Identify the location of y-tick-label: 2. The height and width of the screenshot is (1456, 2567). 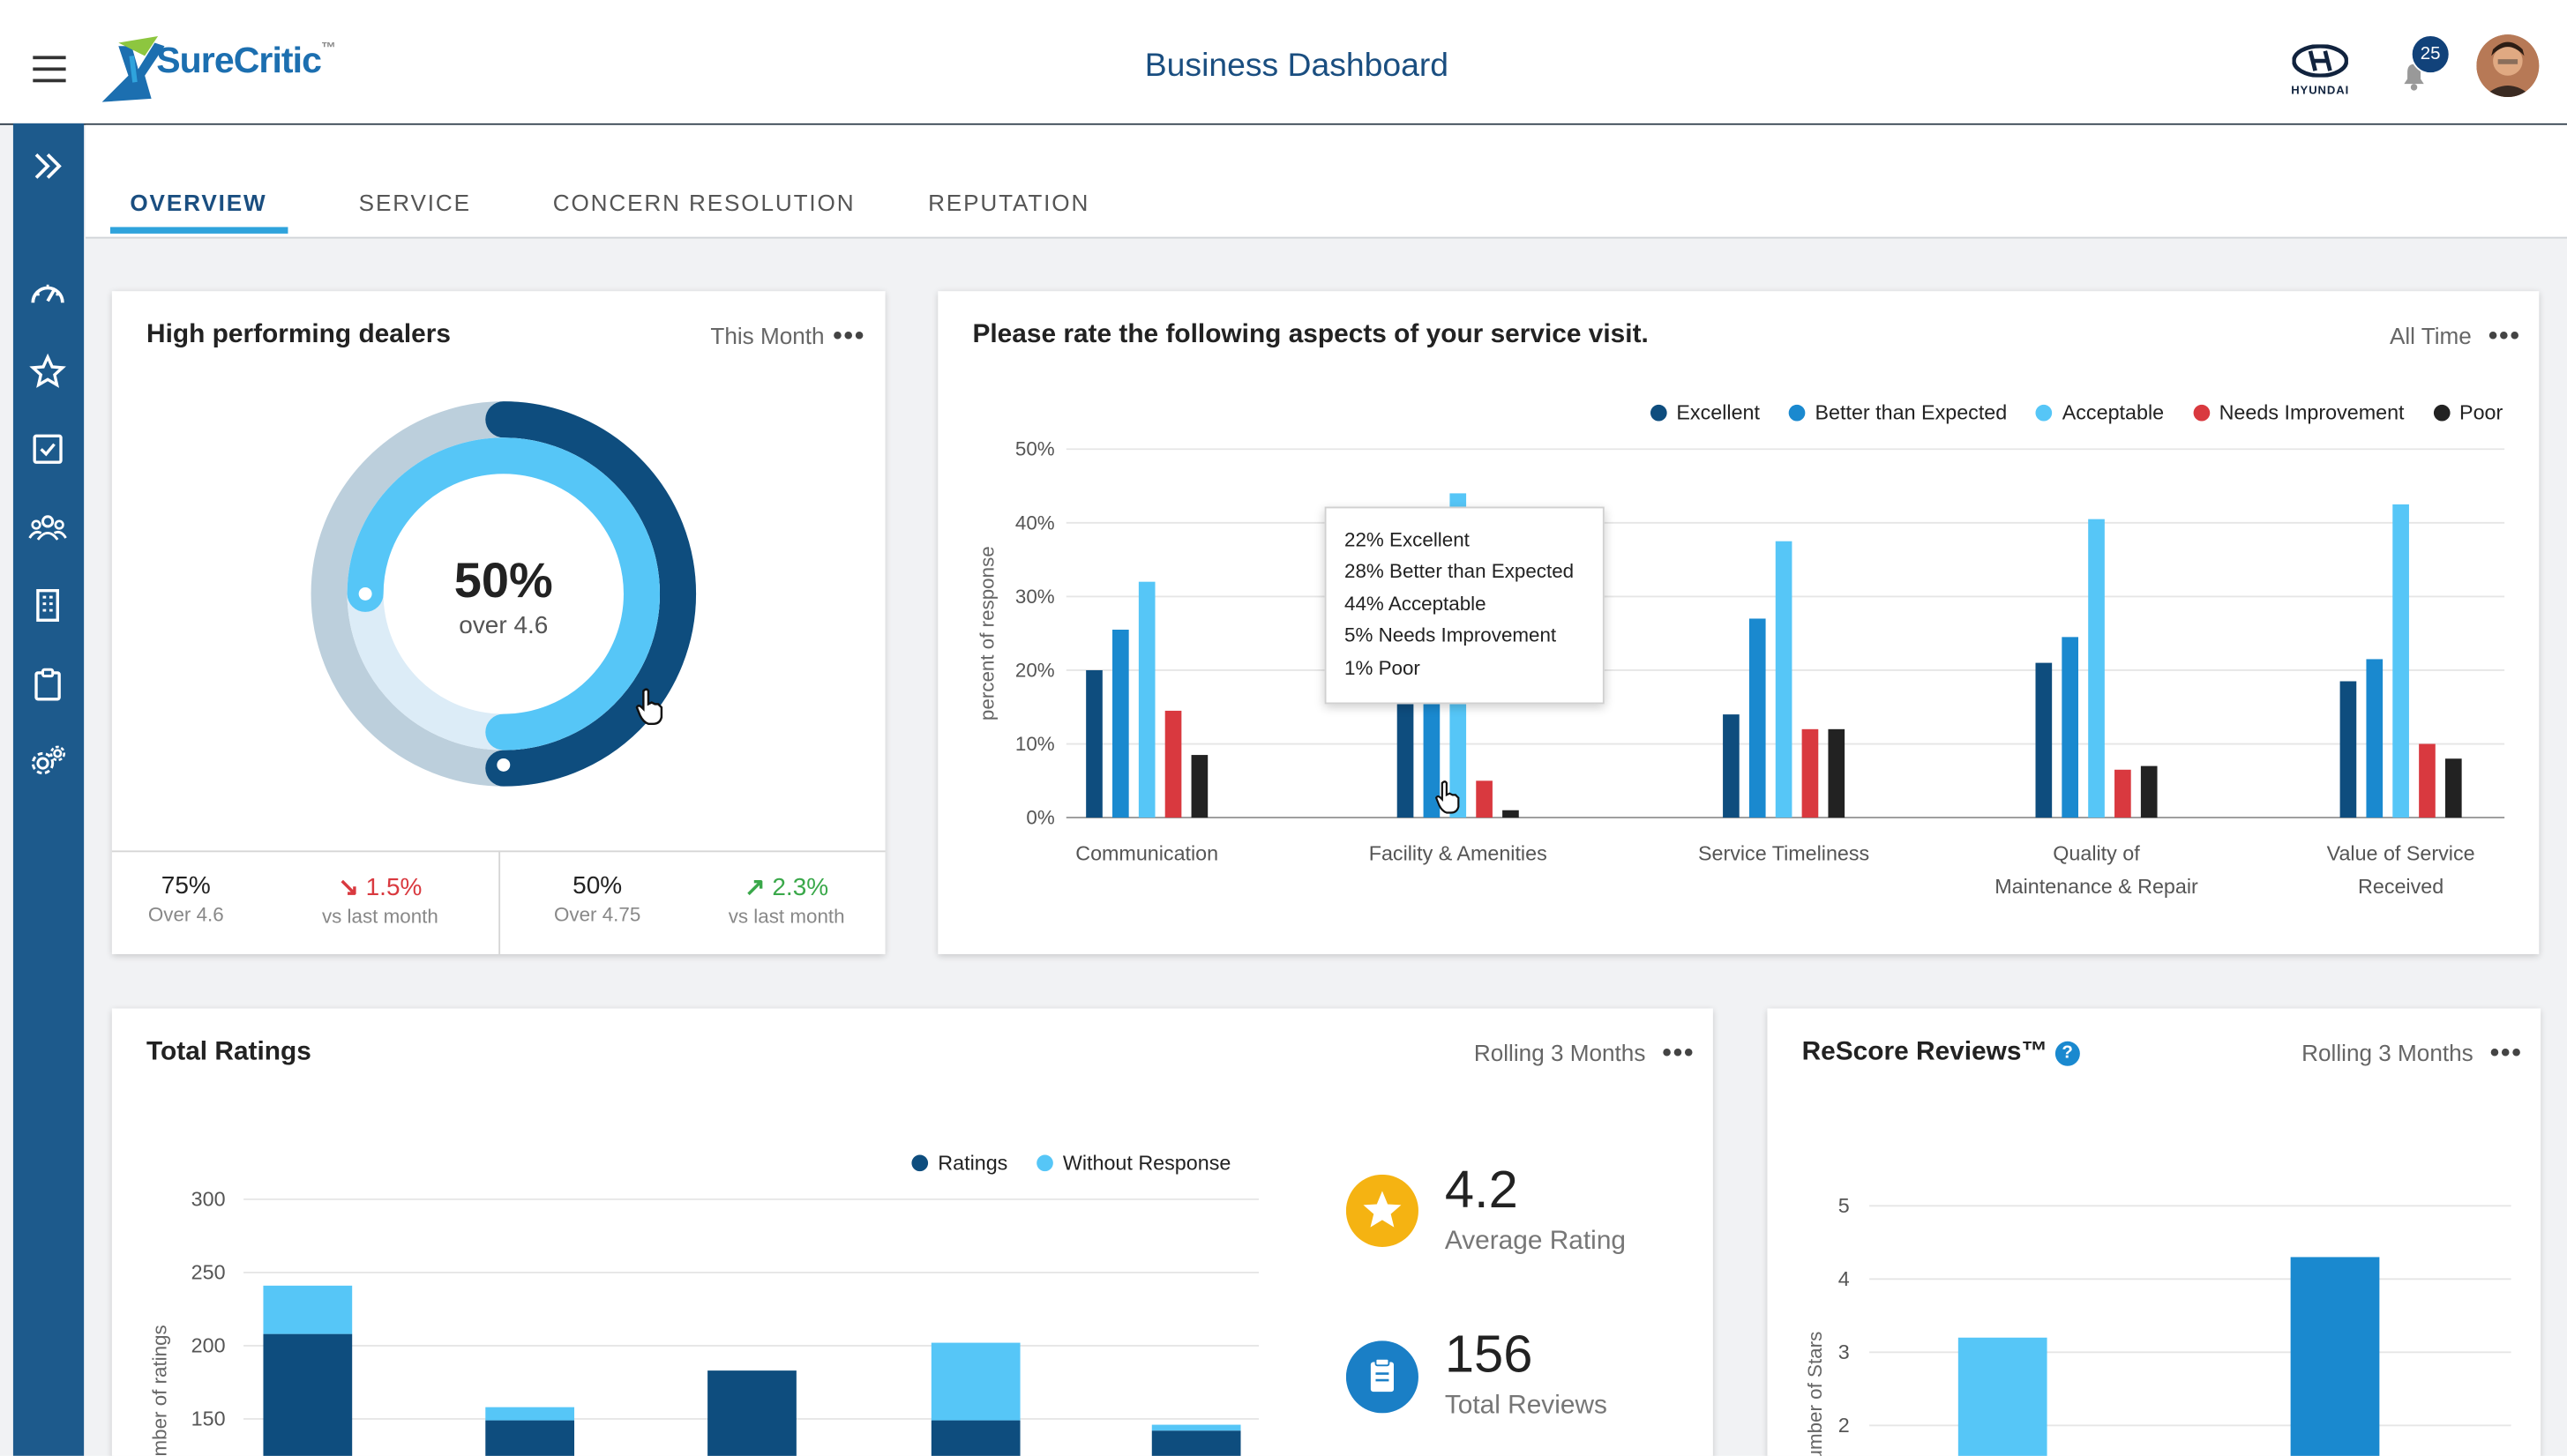
(1844, 1425).